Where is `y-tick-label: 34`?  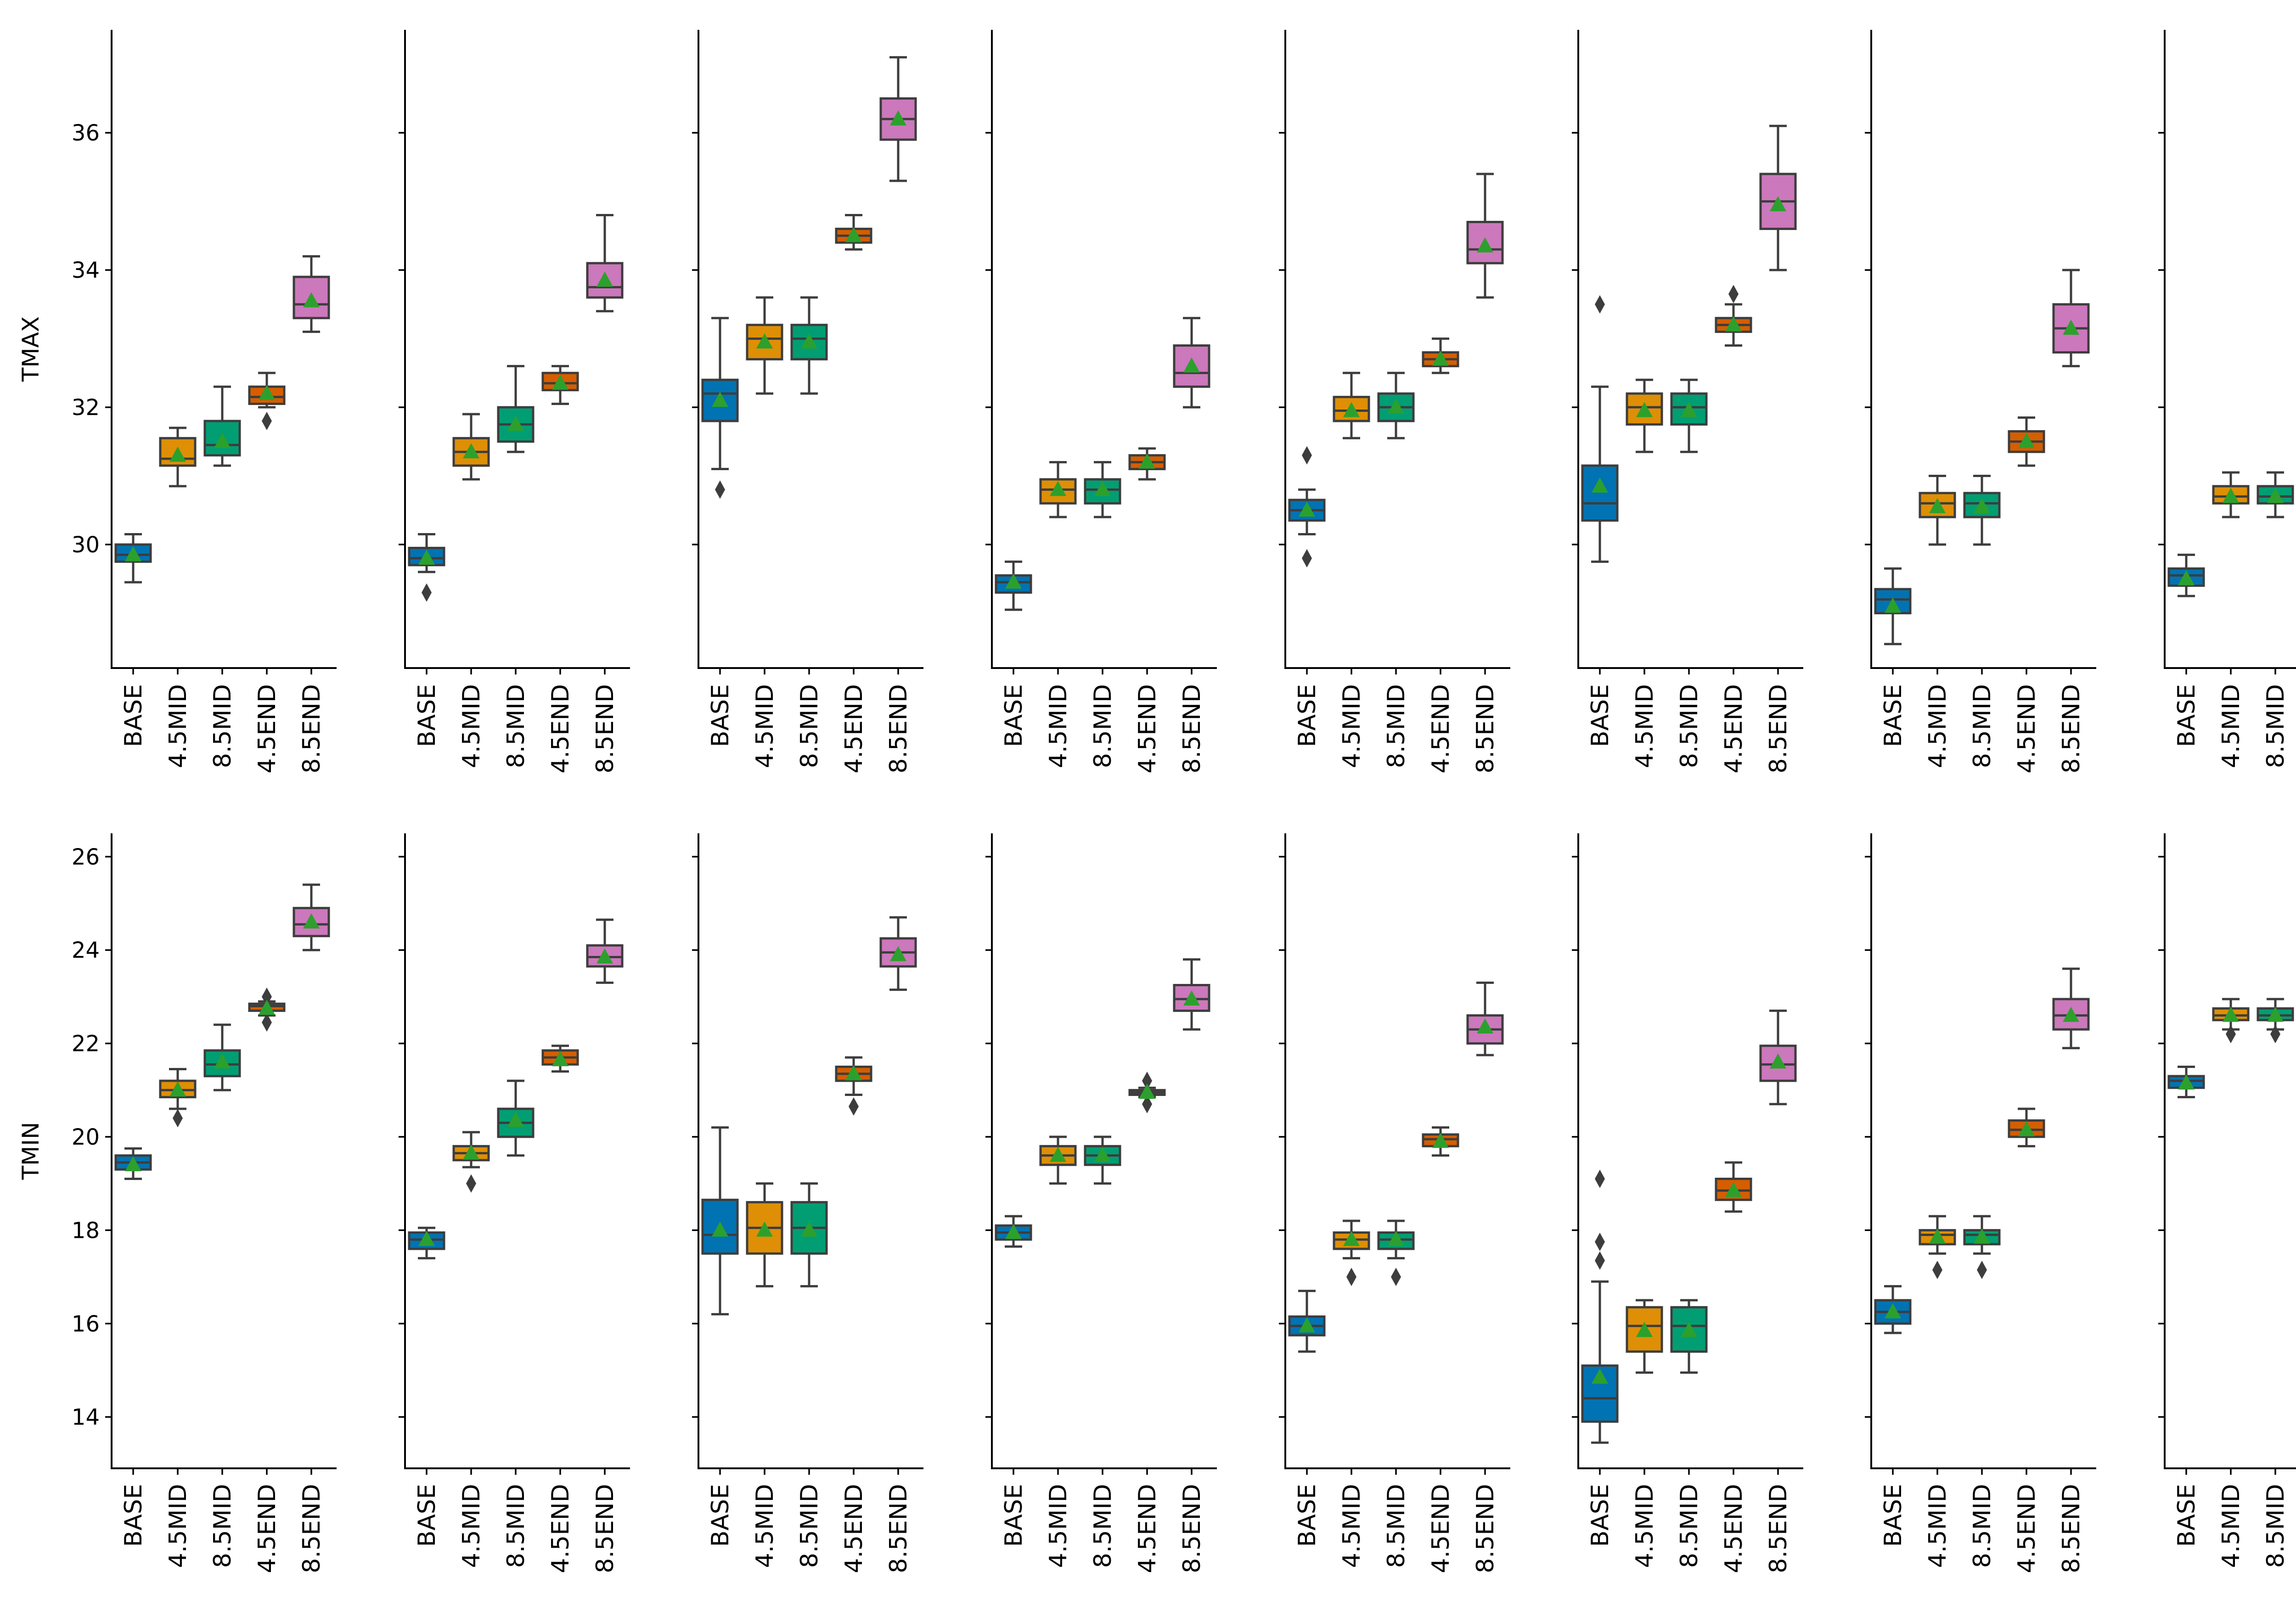
y-tick-label: 34 is located at coordinates (86, 270).